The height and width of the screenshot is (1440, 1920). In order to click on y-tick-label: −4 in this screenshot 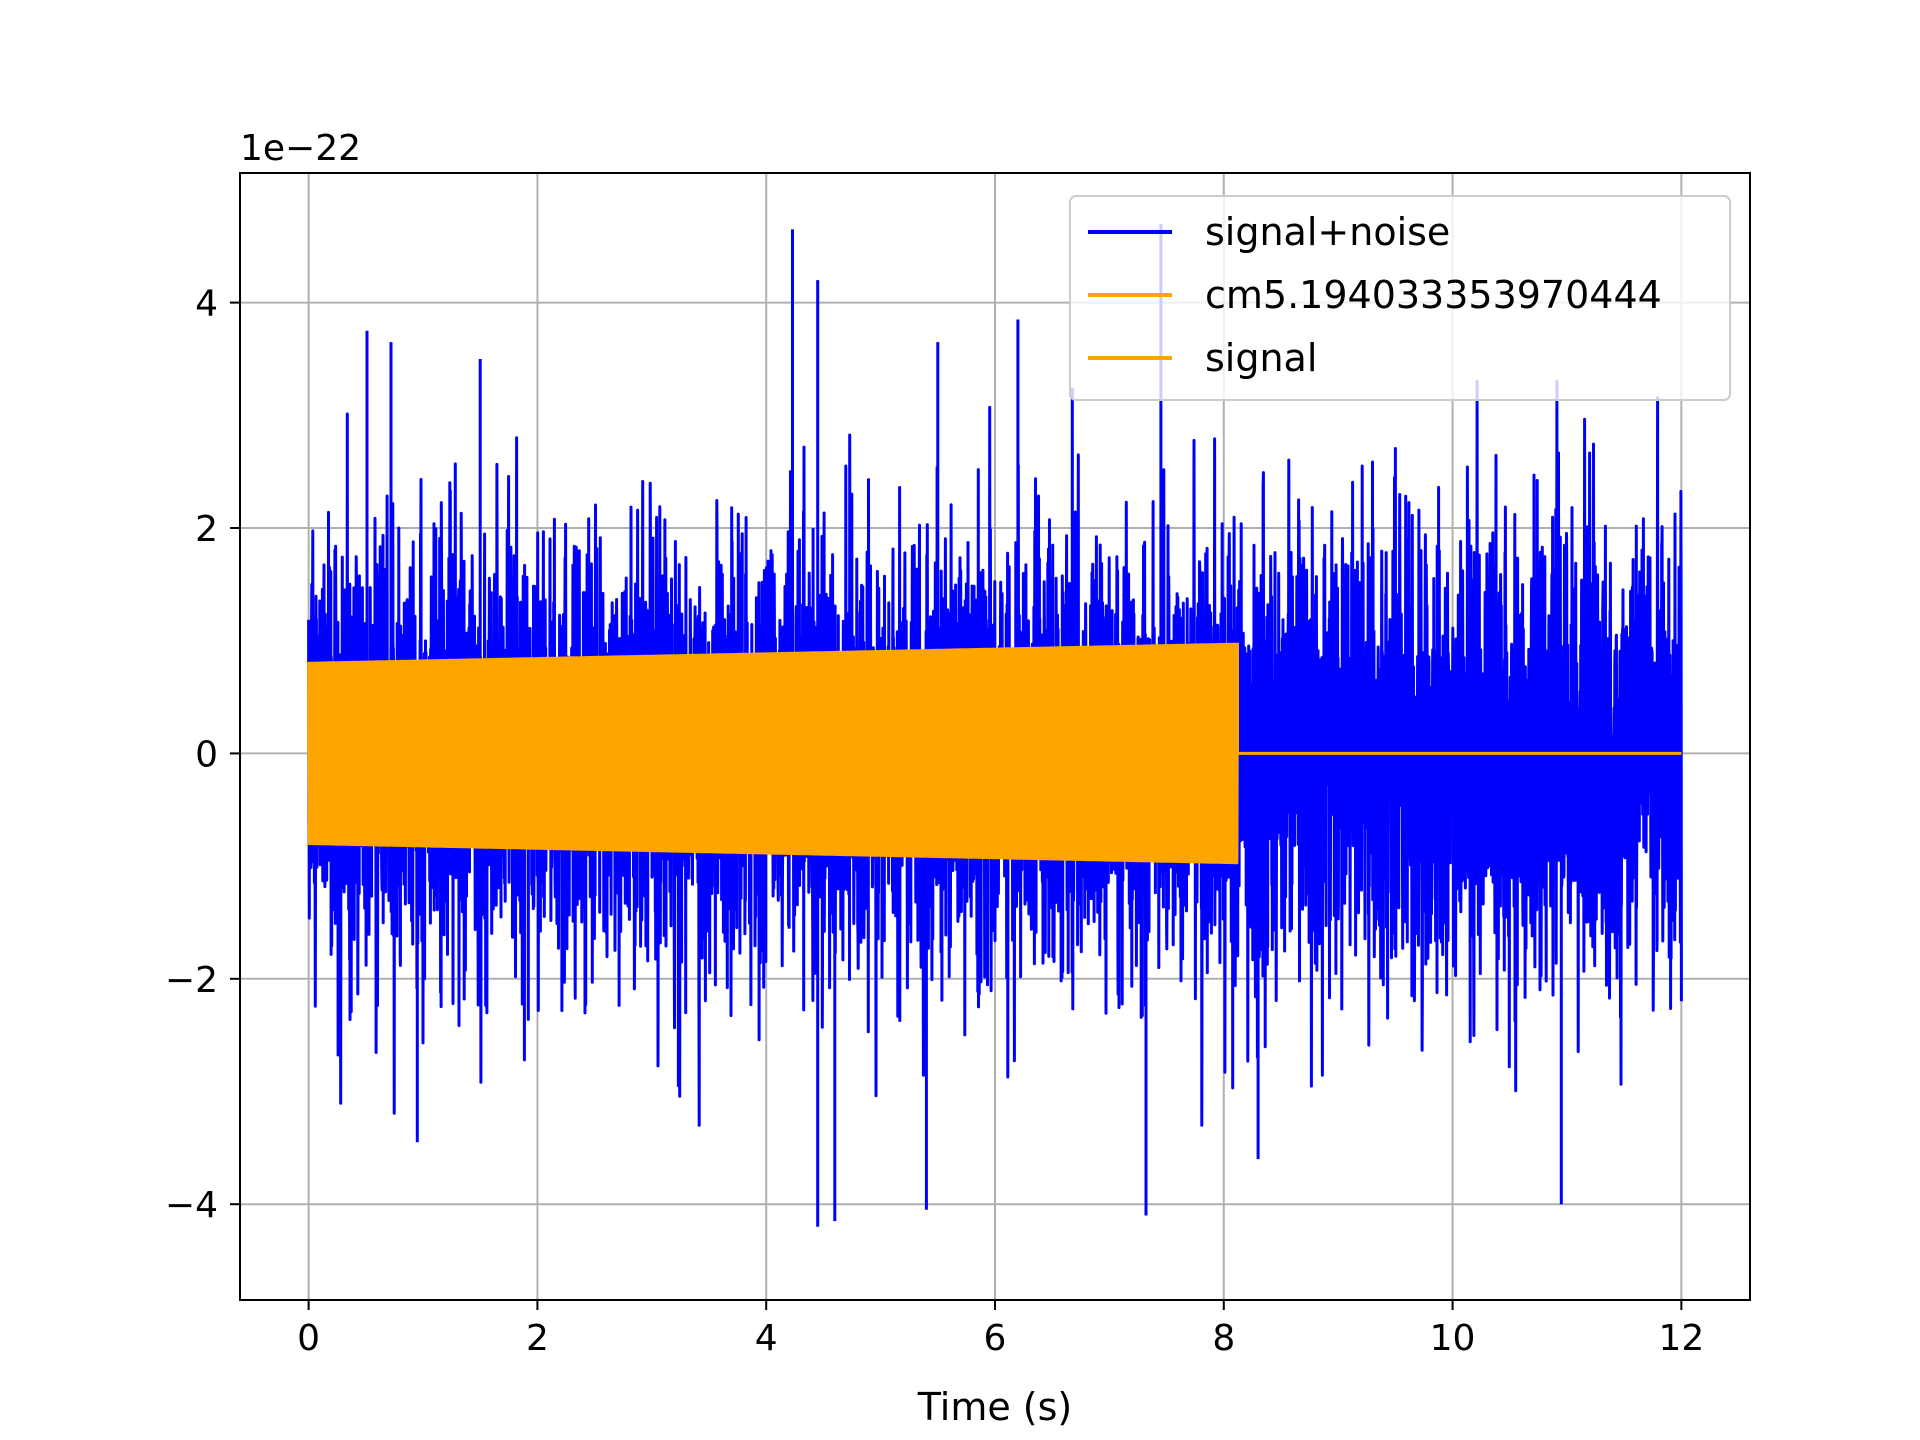, I will do `click(191, 1205)`.